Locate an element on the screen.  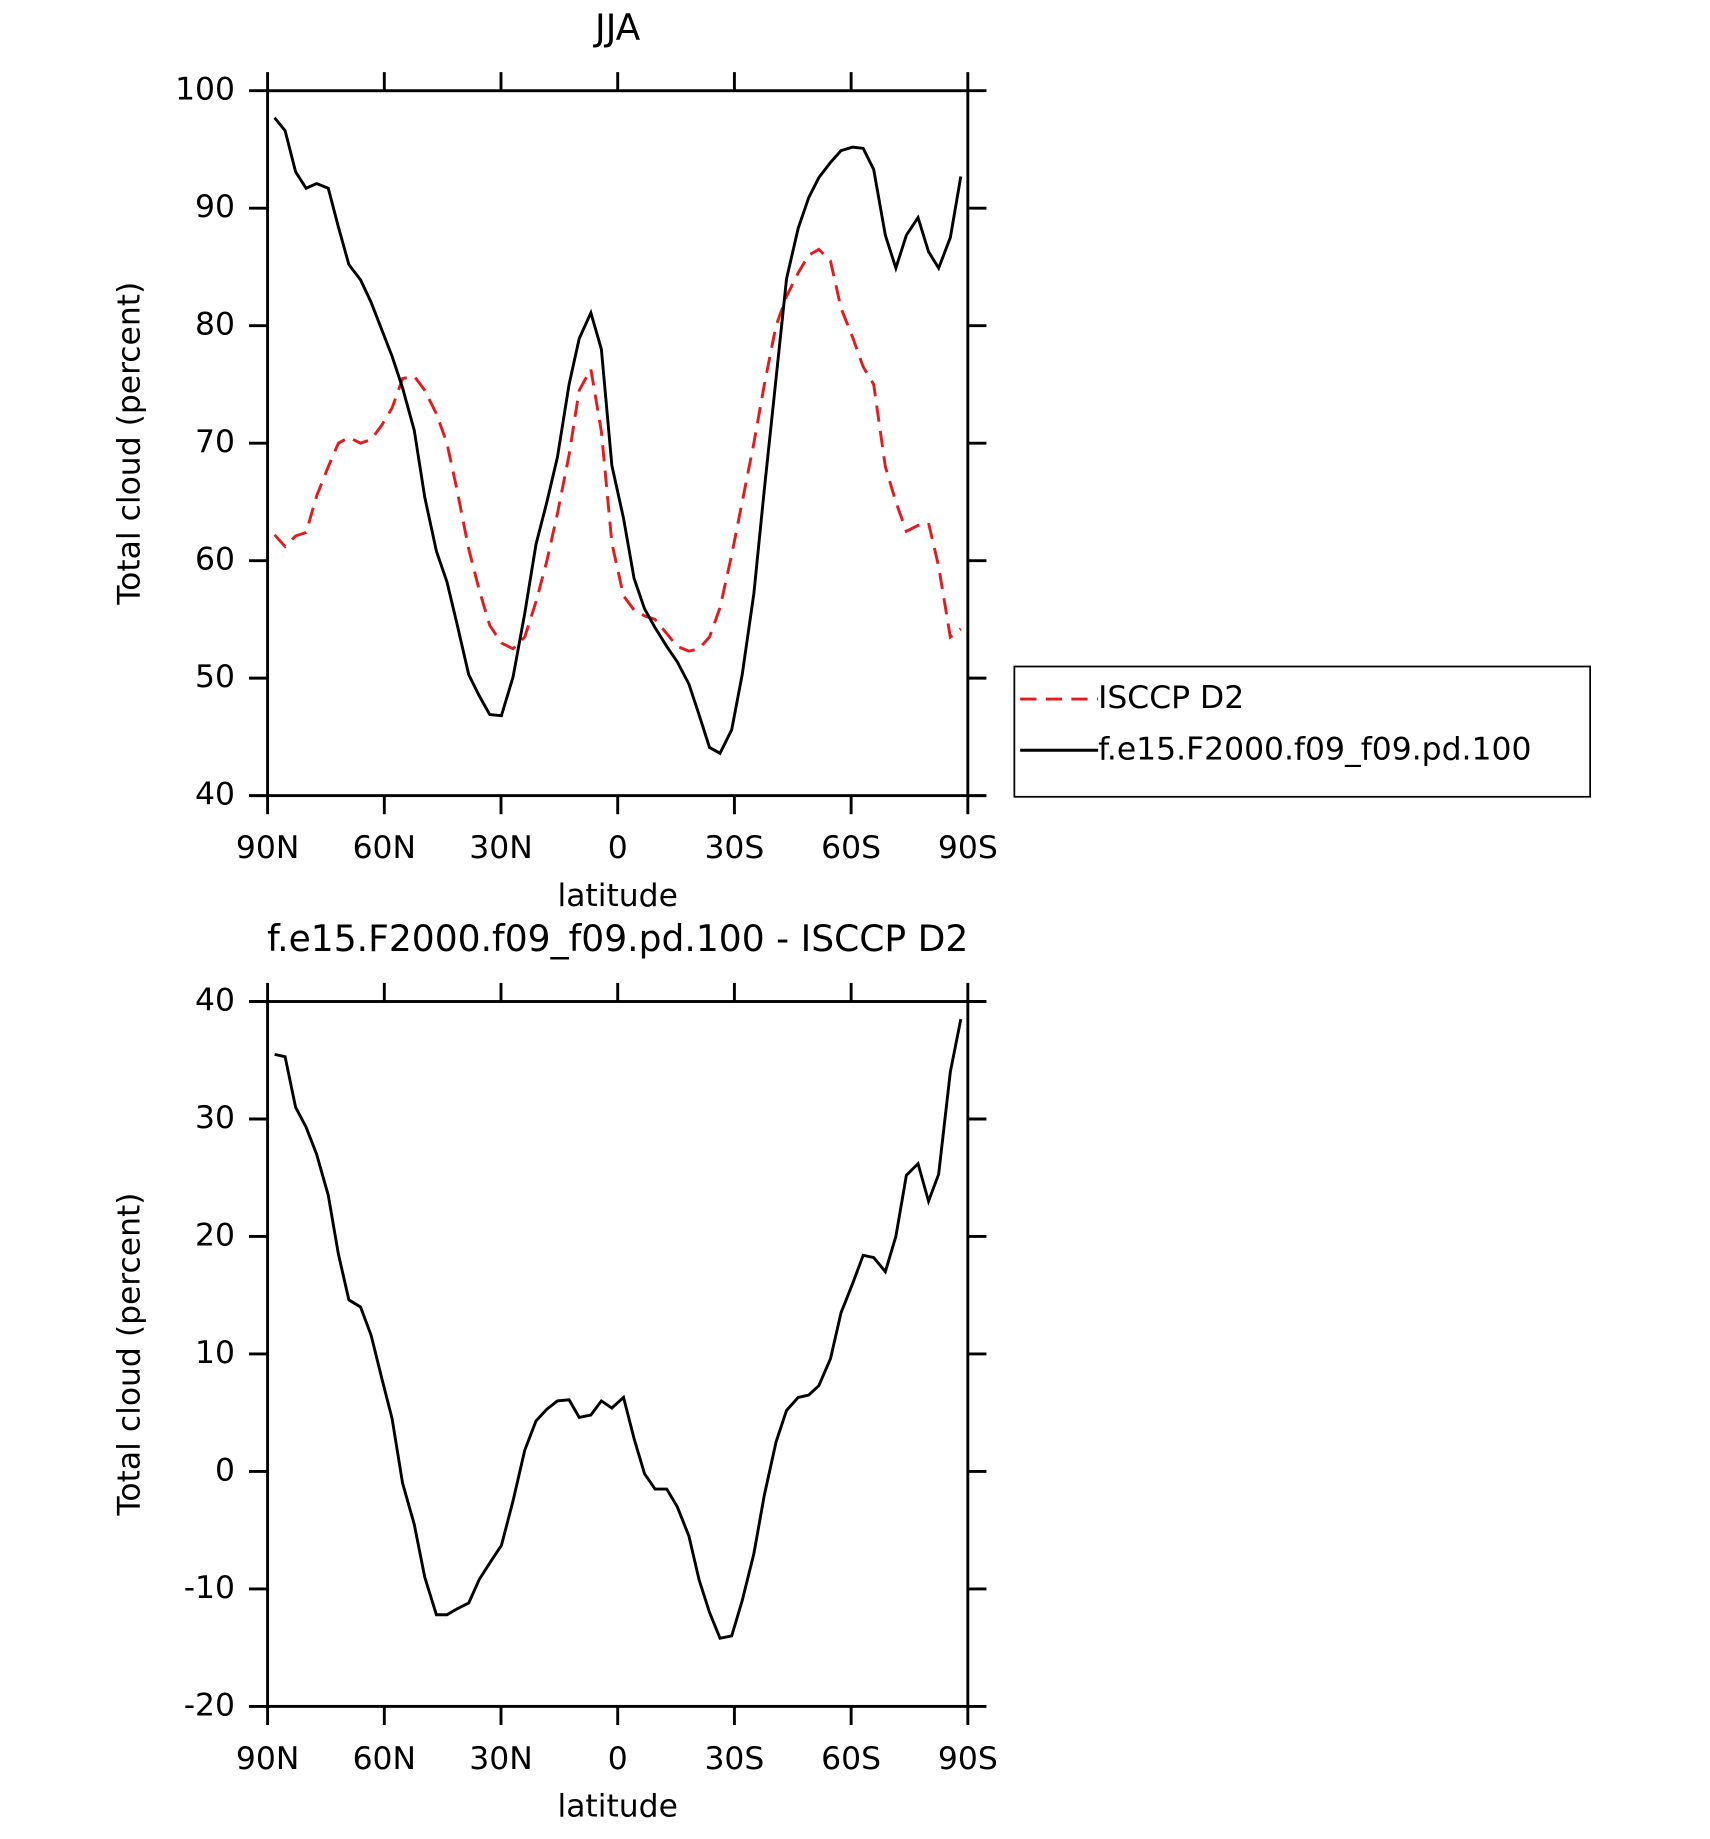
y-tick-label: 90 is located at coordinates (215, 207).